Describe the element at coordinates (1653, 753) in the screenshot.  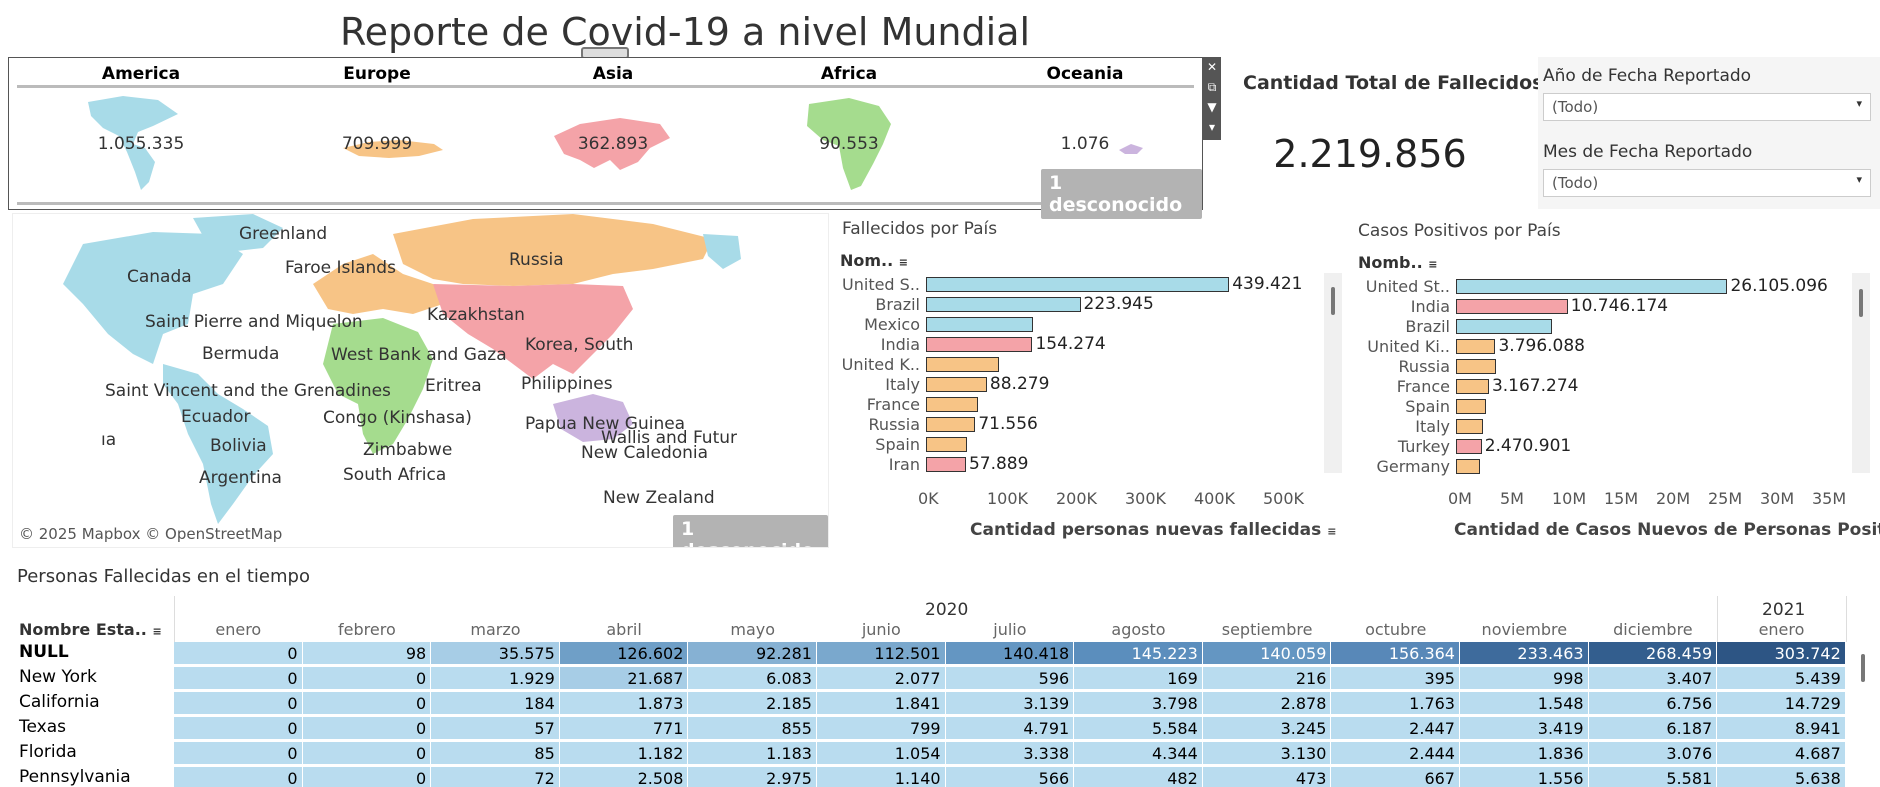
I see `table-cell: 3.076` at that location.